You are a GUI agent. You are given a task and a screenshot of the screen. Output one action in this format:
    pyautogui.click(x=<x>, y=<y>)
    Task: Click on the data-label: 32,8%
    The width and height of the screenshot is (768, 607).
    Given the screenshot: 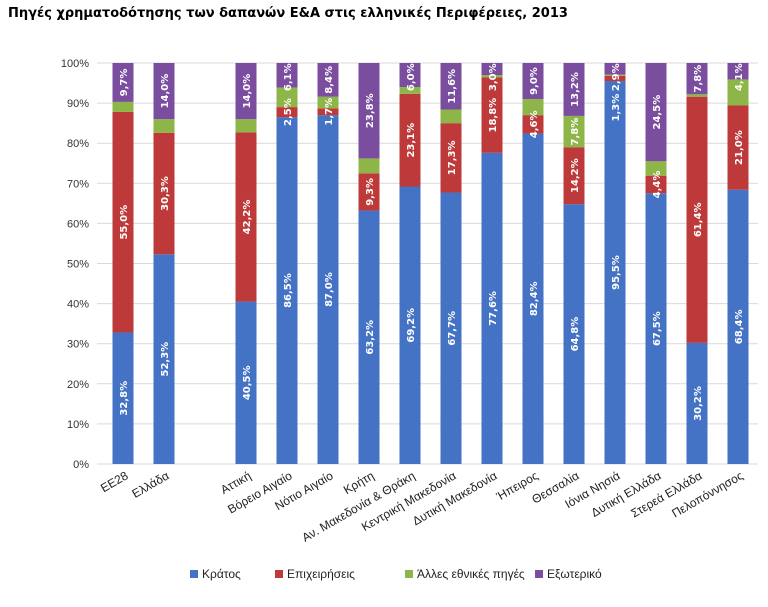 What is the action you would take?
    pyautogui.click(x=124, y=398)
    